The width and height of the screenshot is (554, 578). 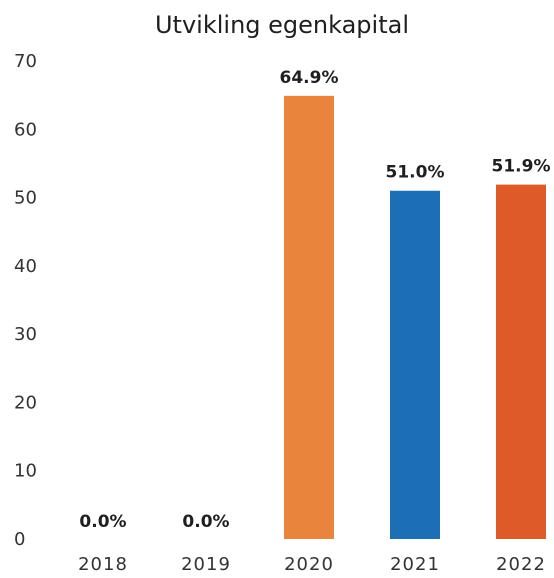 What do you see at coordinates (25, 129) in the screenshot?
I see `y-tick-label: 60` at bounding box center [25, 129].